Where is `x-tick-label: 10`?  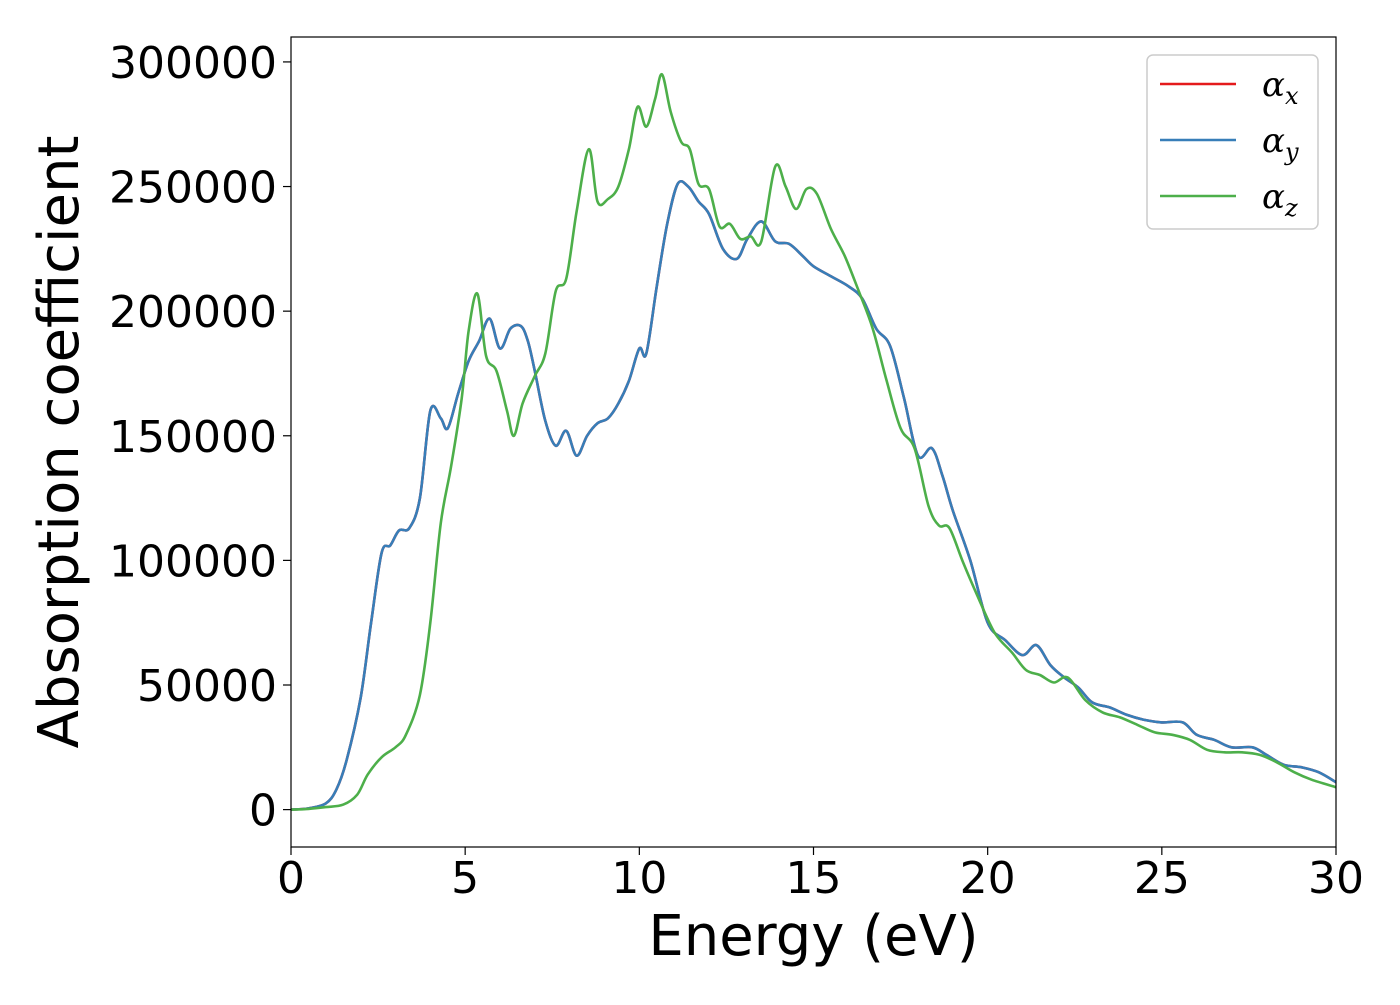
x-tick-label: 10 is located at coordinates (639, 878).